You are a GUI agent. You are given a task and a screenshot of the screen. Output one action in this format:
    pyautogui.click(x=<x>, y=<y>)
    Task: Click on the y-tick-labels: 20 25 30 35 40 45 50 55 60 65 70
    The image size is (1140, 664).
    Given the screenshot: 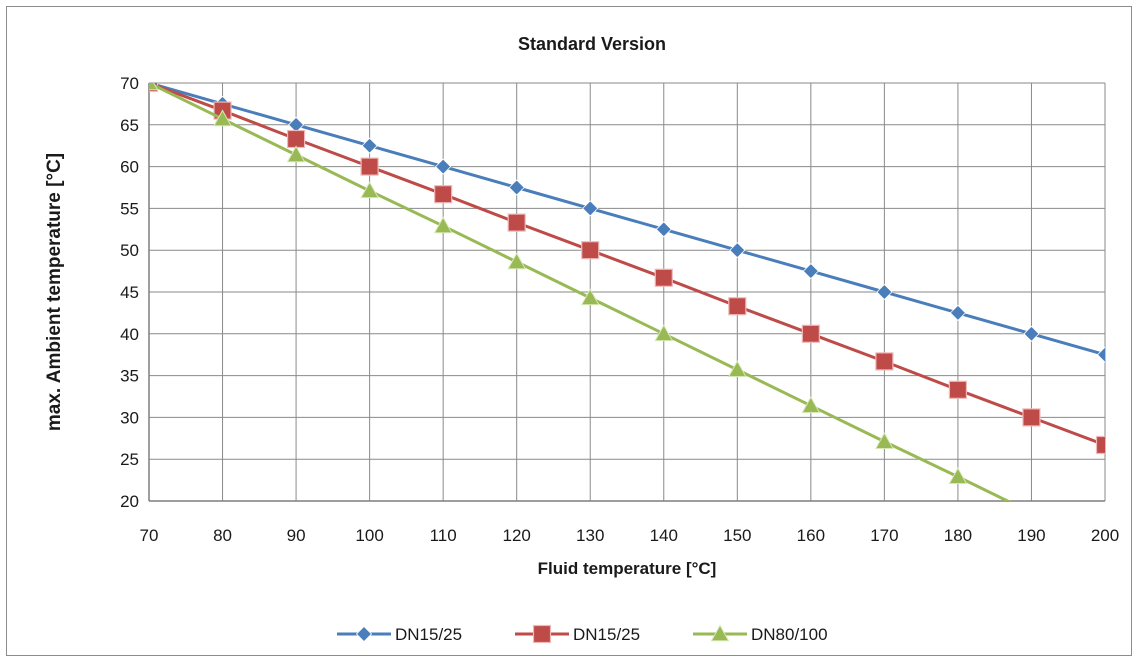 What is the action you would take?
    pyautogui.click(x=129, y=292)
    